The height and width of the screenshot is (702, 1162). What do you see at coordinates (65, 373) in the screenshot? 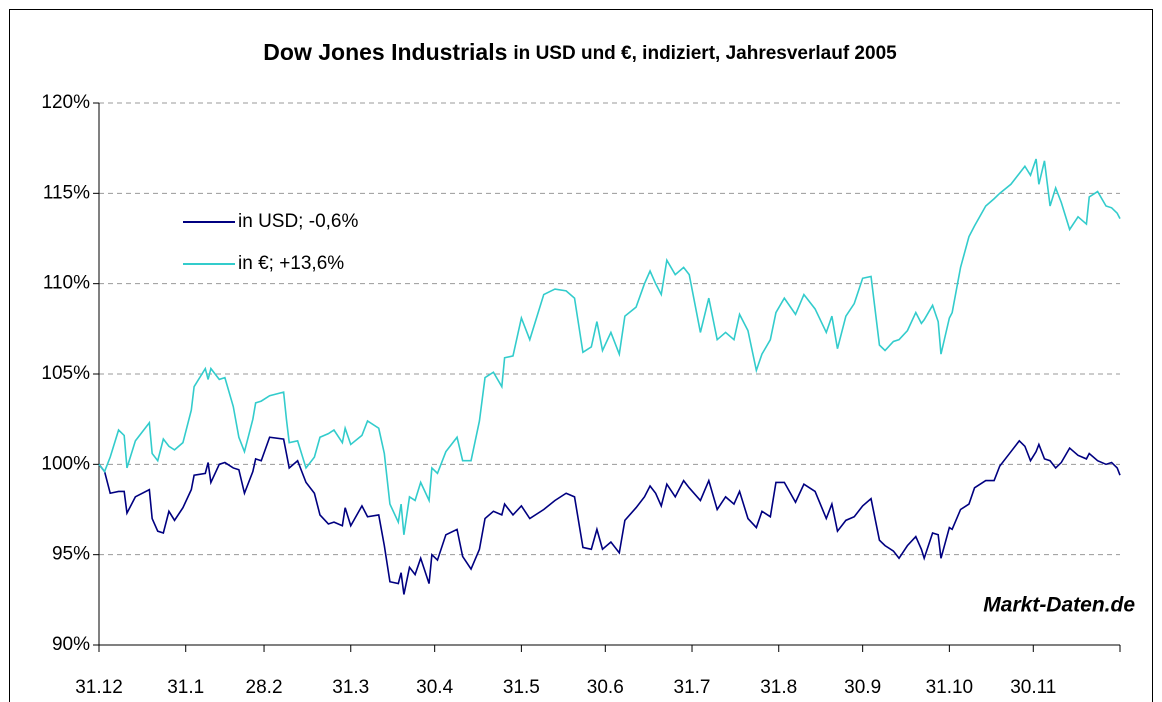
I see `y-tick-label: 105%` at bounding box center [65, 373].